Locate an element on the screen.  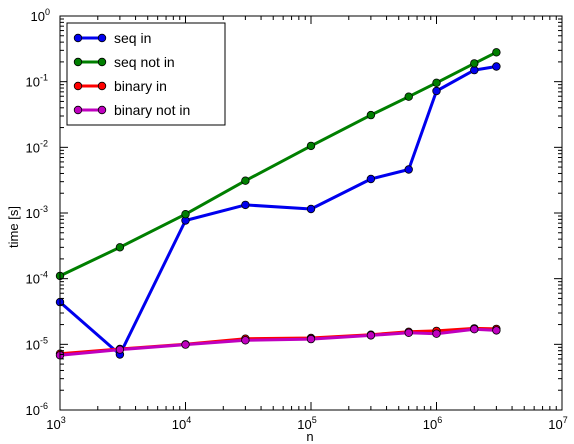
y-tick-label: 10⁻⁶ is located at coordinates (37, 409).